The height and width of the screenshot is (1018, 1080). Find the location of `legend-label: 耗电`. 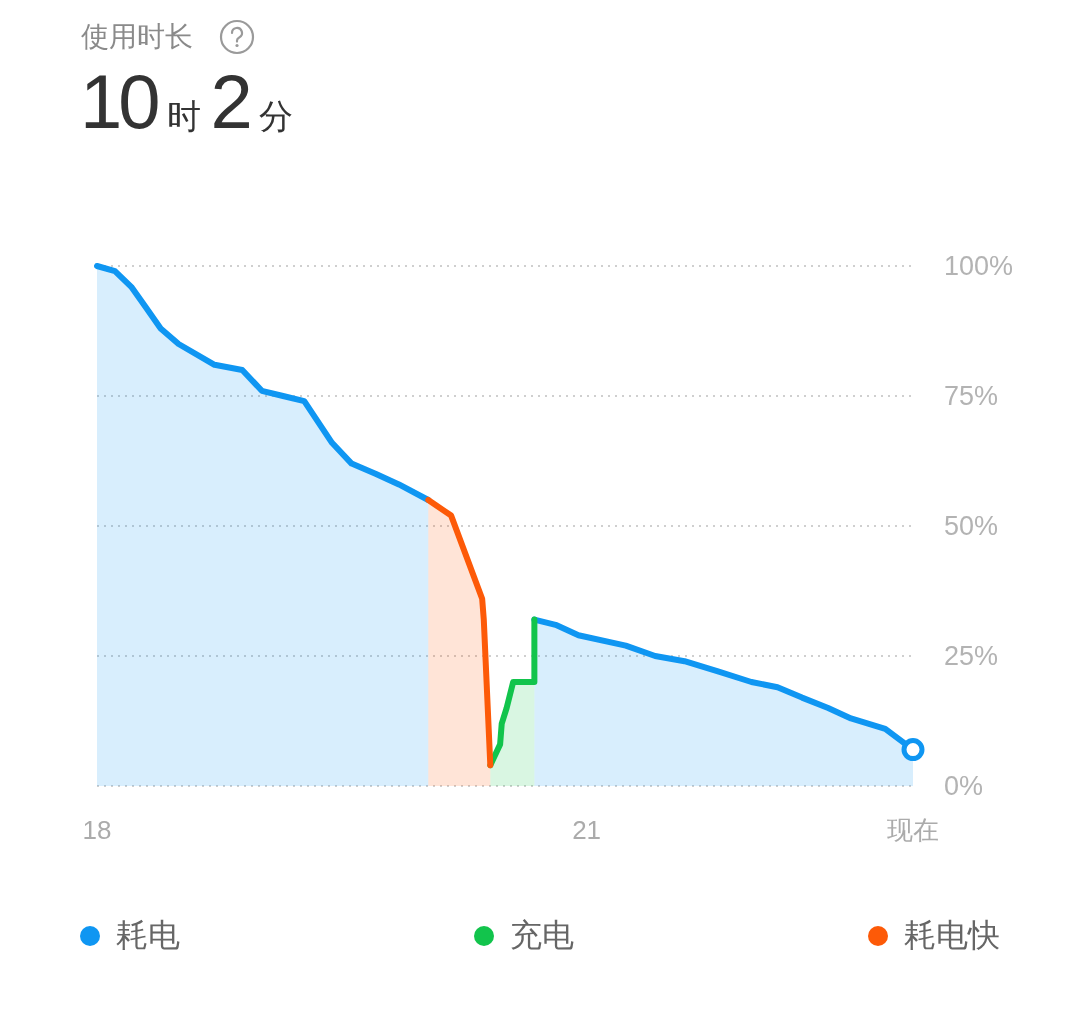

legend-label: 耗电 is located at coordinates (148, 935).